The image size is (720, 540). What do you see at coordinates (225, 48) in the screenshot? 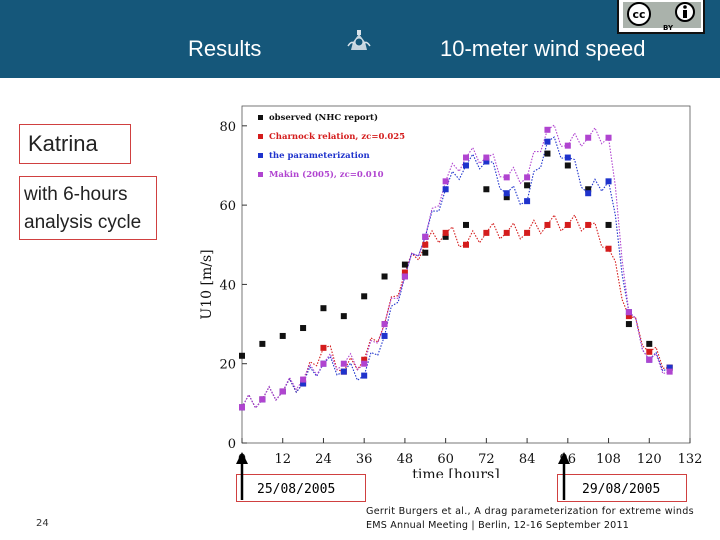
I see `section-title: Results` at bounding box center [225, 48].